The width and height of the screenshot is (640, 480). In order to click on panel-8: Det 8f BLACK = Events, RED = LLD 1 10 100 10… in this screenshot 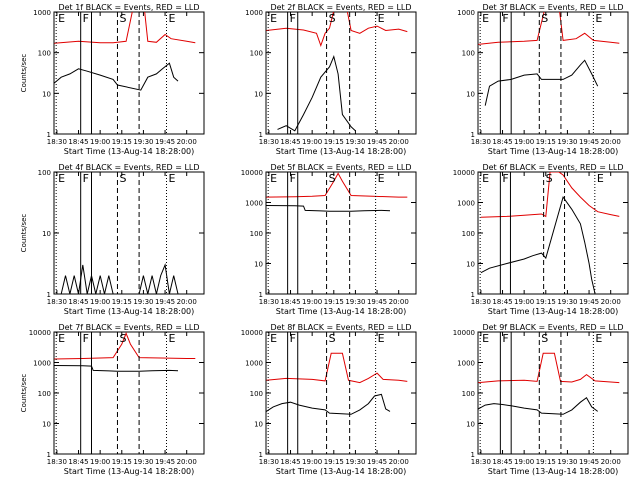, I will do `click(329, 399)`.